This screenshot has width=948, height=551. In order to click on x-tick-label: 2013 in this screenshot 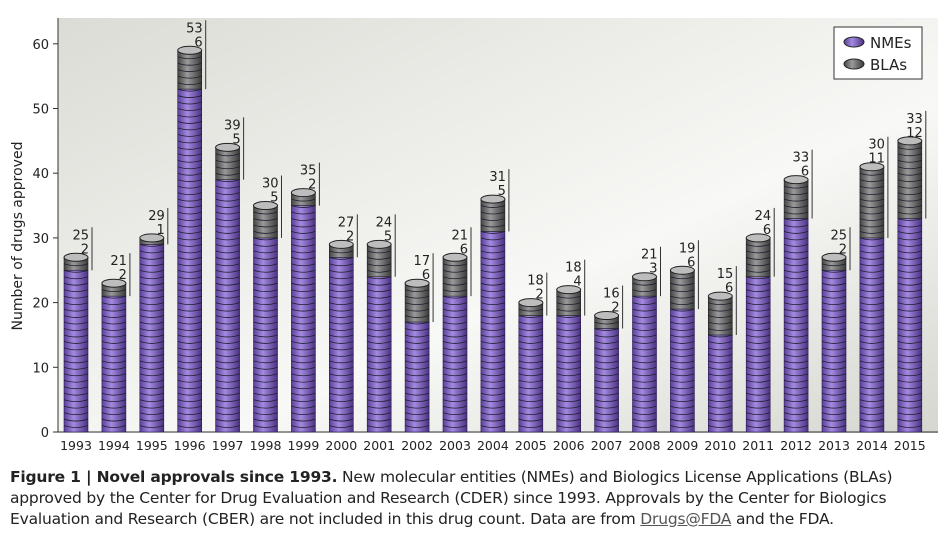, I will do `click(834, 445)`.